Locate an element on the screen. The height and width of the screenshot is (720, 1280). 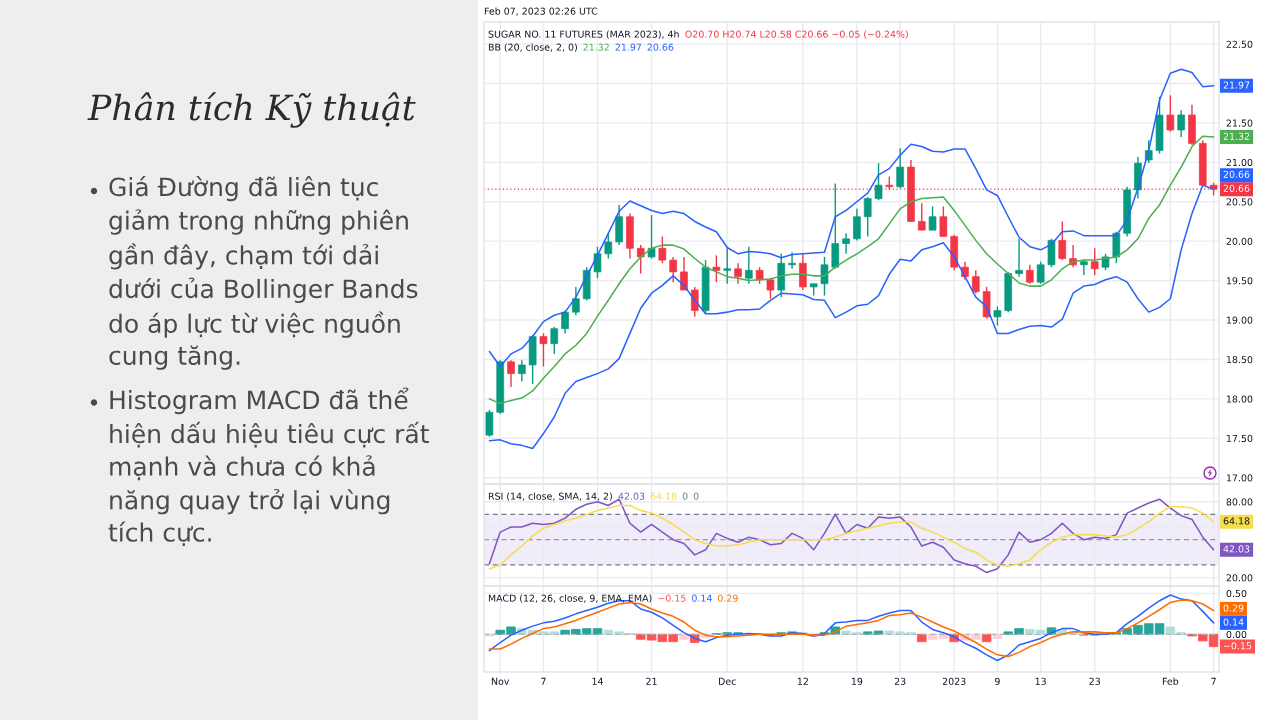
y-tick-label: 18.00 is located at coordinates (1239, 399).